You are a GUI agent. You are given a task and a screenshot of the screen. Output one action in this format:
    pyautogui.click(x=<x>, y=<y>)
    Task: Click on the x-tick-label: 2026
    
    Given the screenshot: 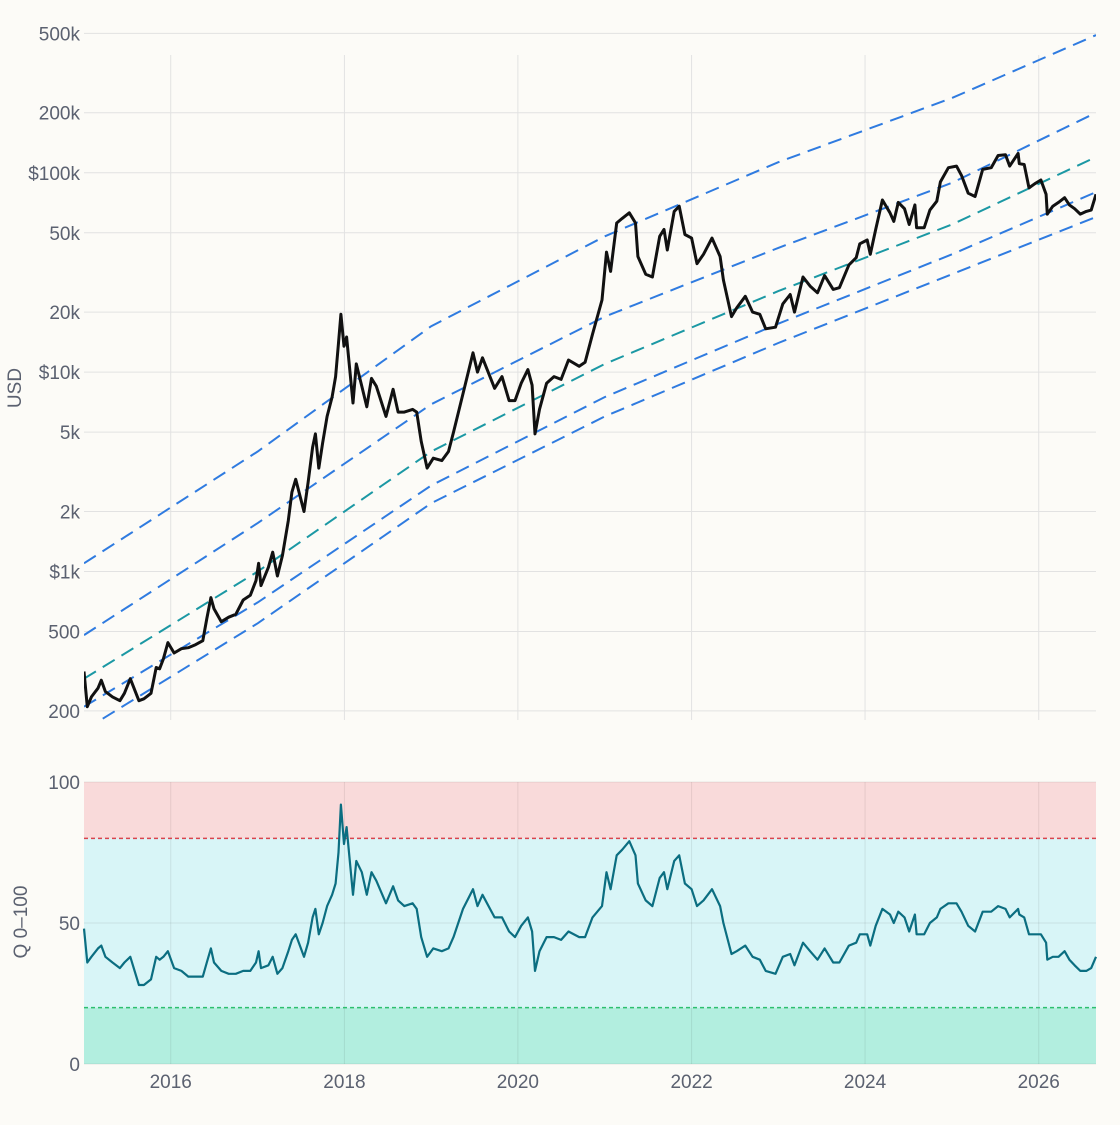 What is the action you would take?
    pyautogui.click(x=1039, y=1082)
    